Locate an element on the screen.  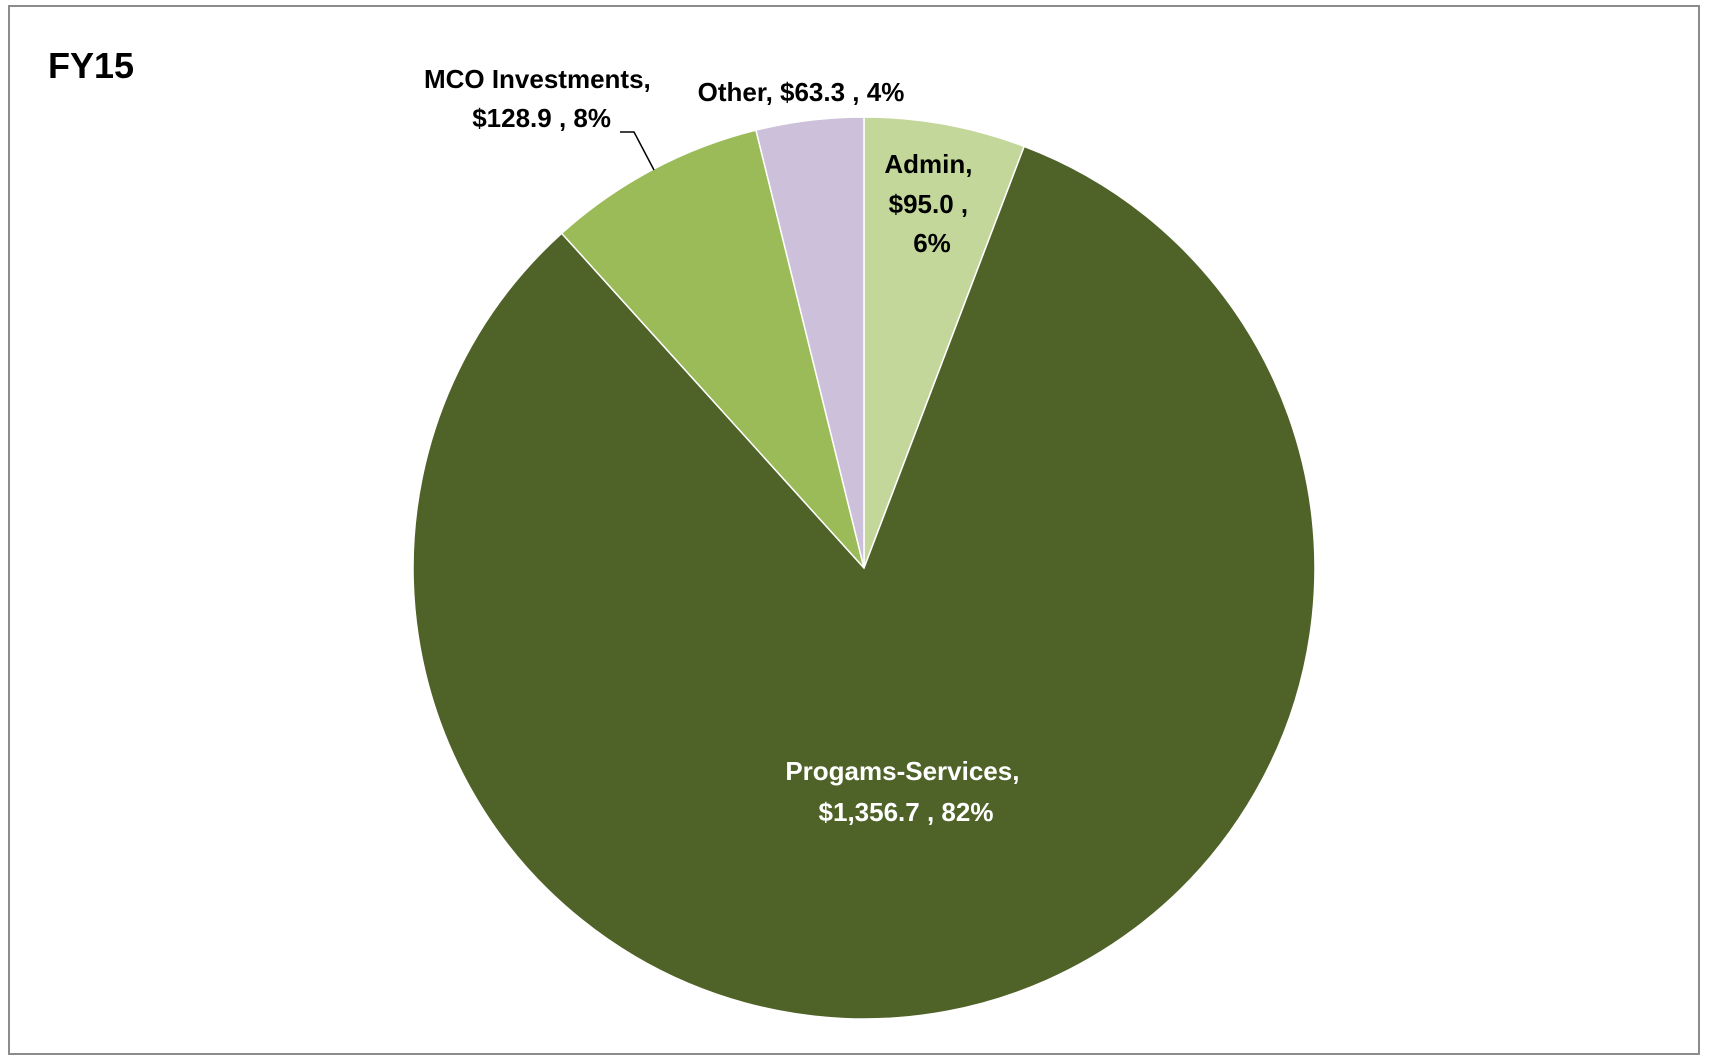
label-other: Other, $63.3 , 4% is located at coordinates (801, 92).